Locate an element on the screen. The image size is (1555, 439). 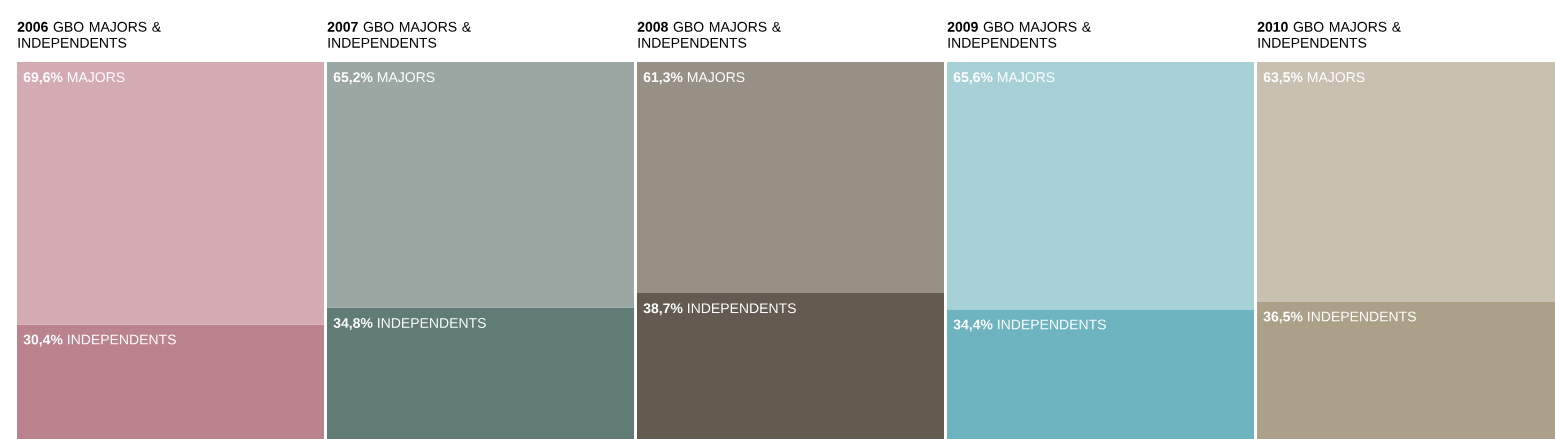
data-label: 61,3% is located at coordinates (663, 78).